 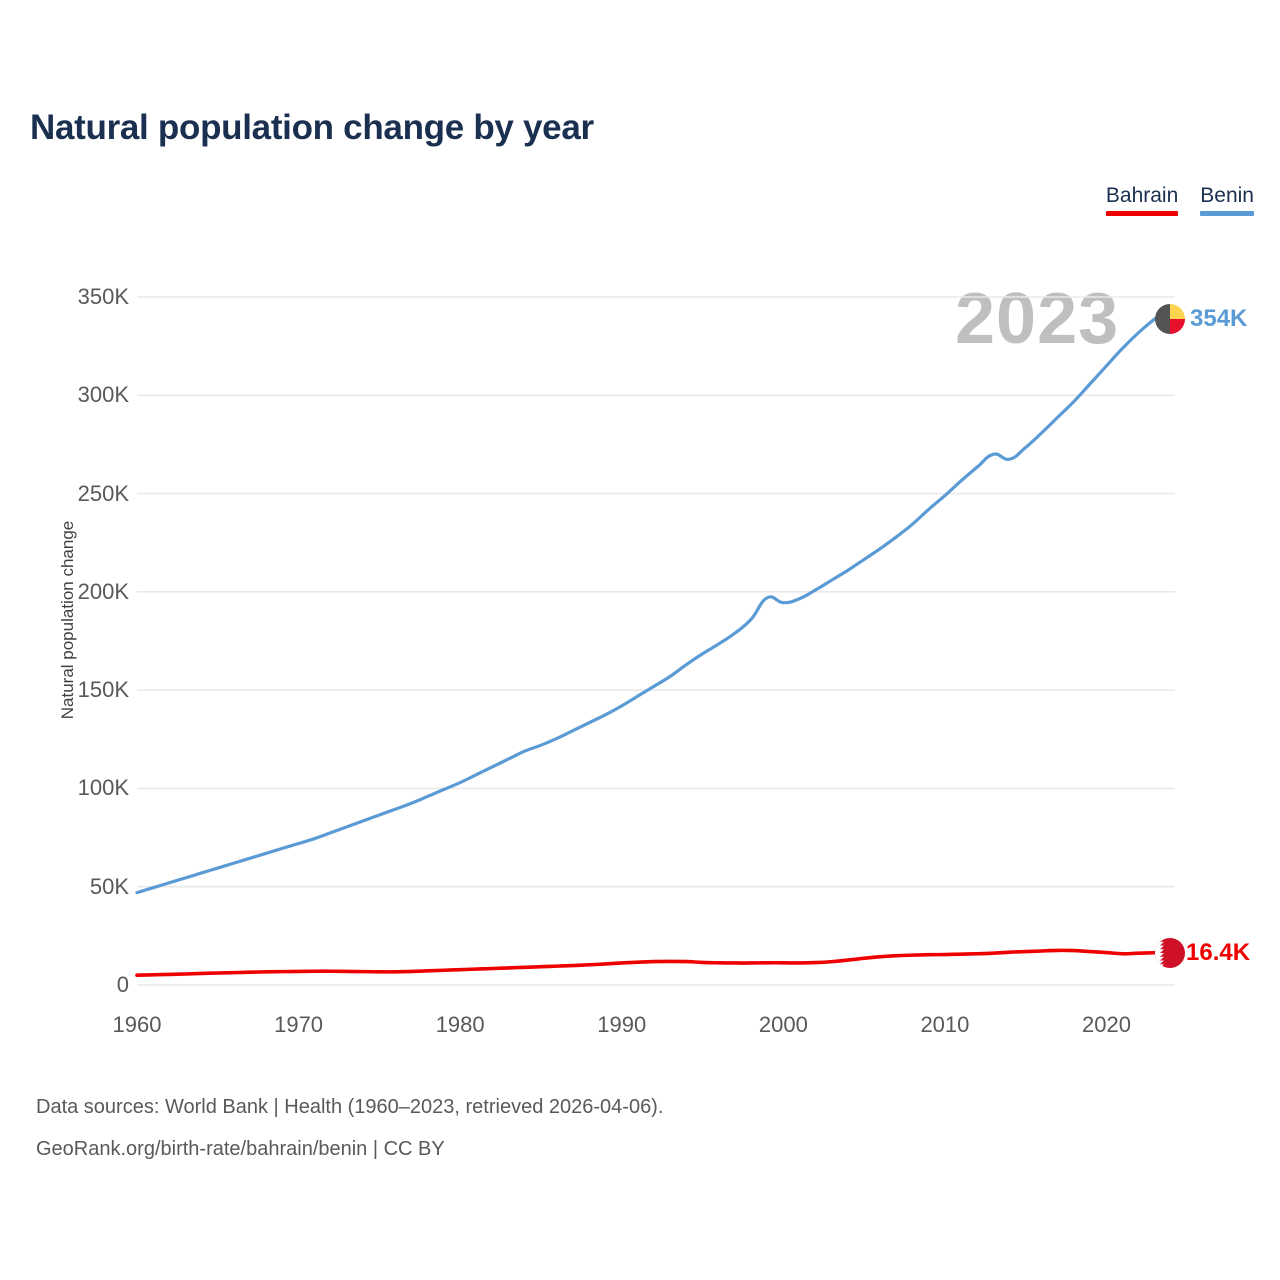 What do you see at coordinates (103, 395) in the screenshot?
I see `y-axis-tick-label: 300K` at bounding box center [103, 395].